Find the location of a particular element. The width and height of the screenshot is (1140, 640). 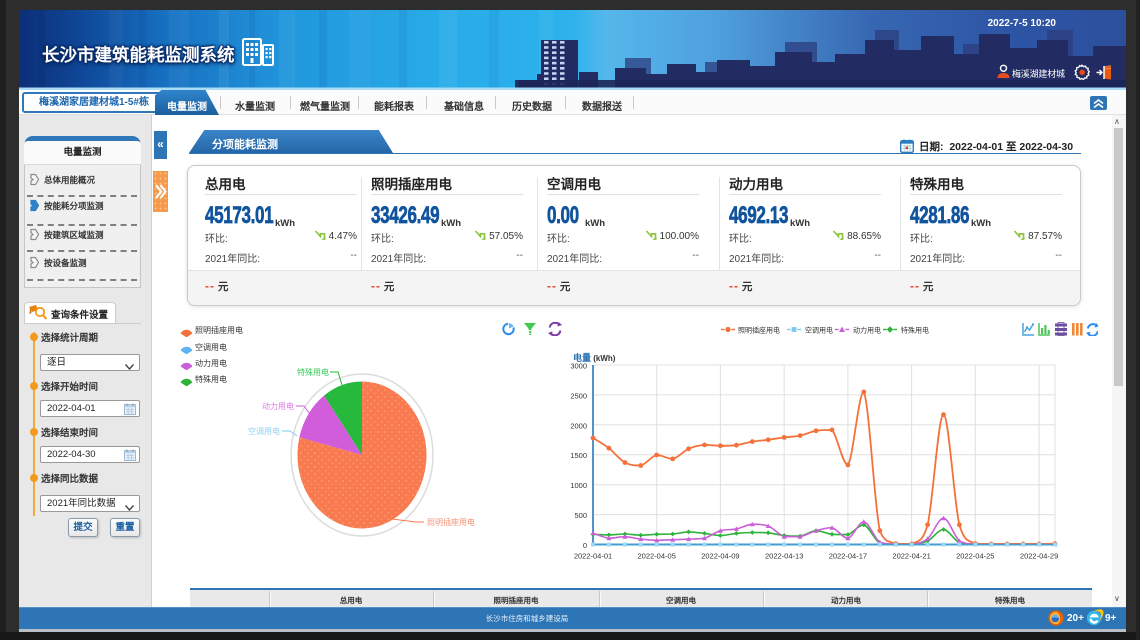

svg-text: 500 is located at coordinates (580, 515).